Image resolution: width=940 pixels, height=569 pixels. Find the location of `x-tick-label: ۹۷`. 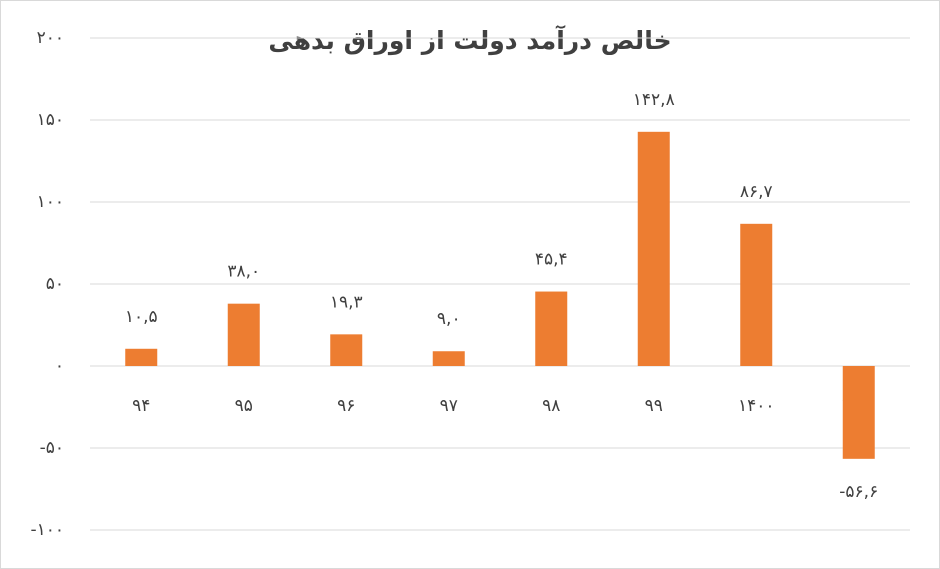

x-tick-label: ۹۷ is located at coordinates (449, 406).